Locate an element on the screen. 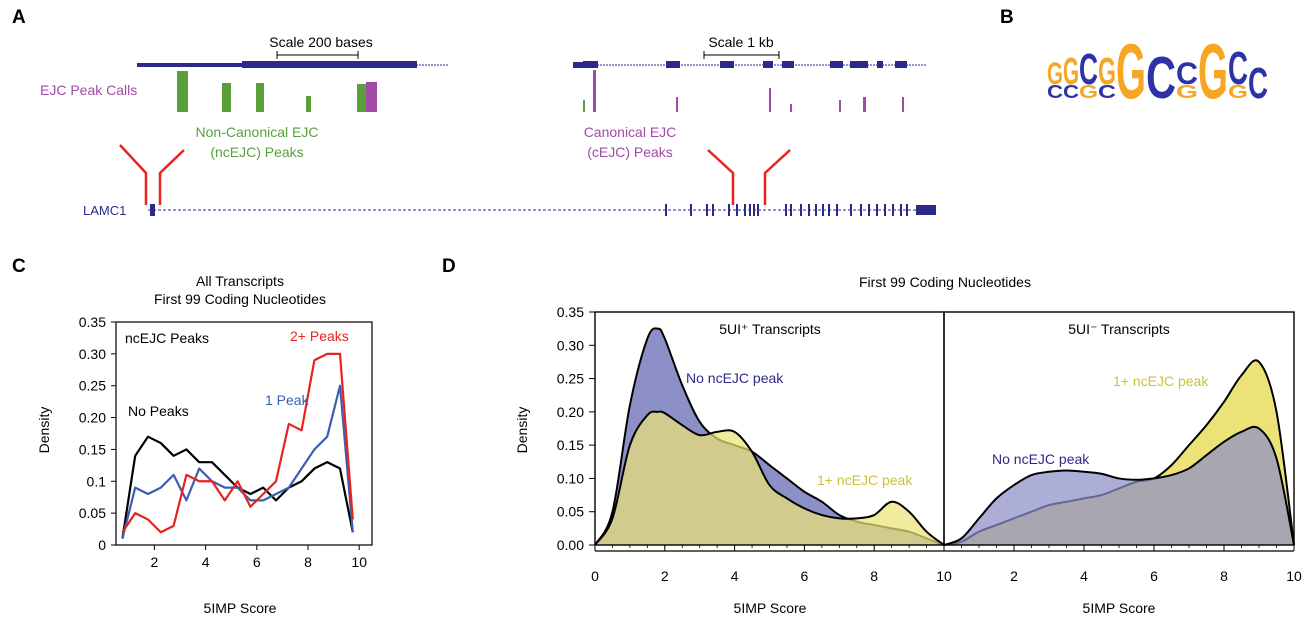 The width and height of the screenshot is (1314, 621). canonical-label-line1: Canonical EJC is located at coordinates (630, 132).